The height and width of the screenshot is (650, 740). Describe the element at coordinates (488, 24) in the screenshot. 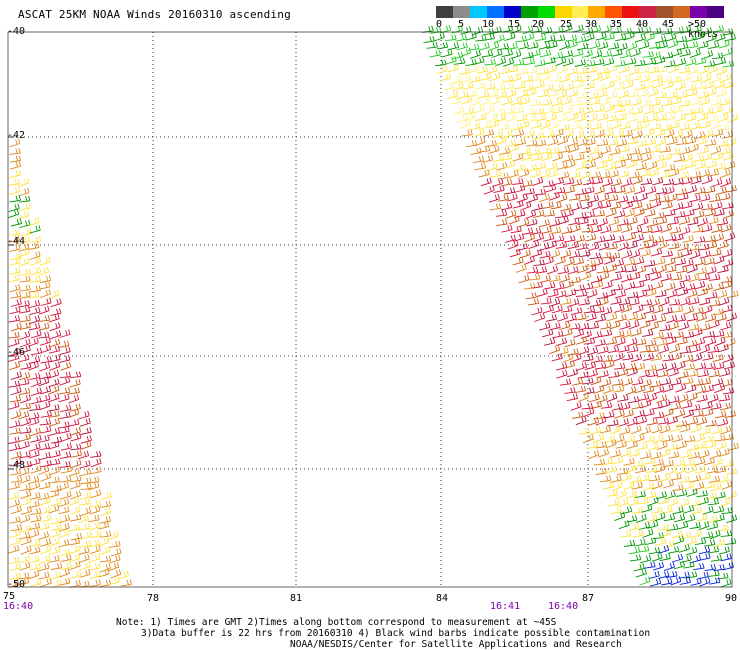

I see `legend-label: 10` at that location.